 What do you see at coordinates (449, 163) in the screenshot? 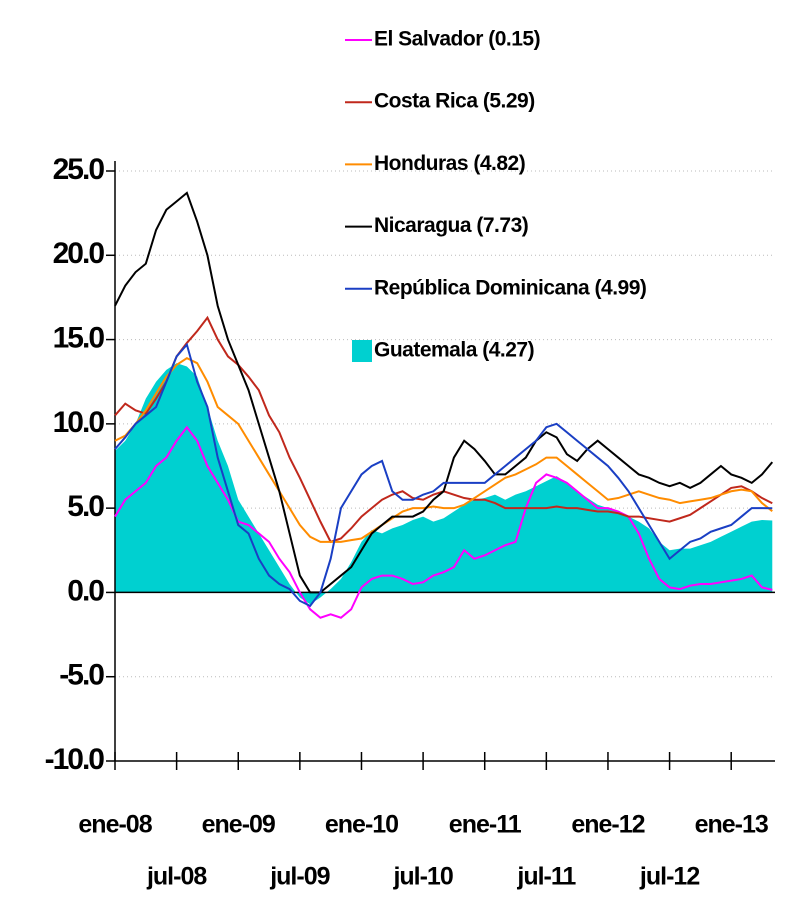
I see `legend-label: Honduras (4.82)` at bounding box center [449, 163].